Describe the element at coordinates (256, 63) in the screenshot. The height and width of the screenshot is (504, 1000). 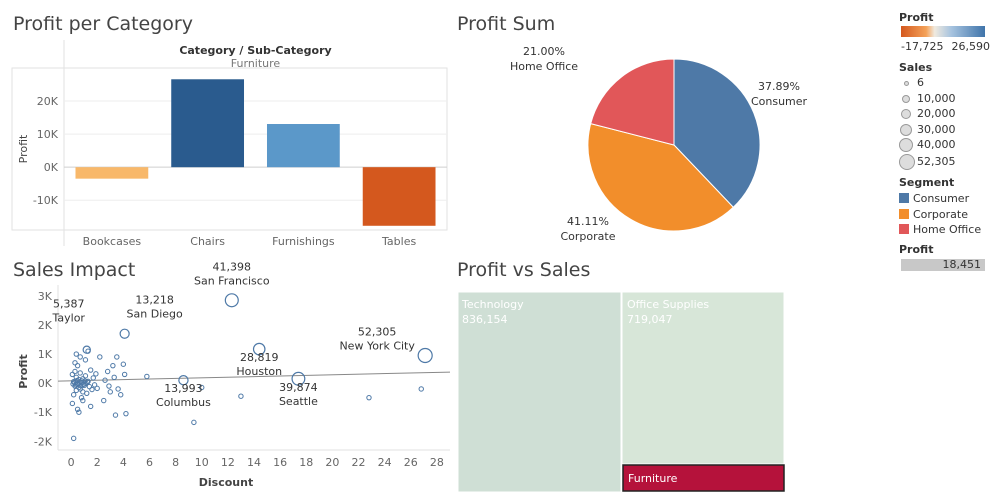
I see `bar-subheader: Furniture` at that location.